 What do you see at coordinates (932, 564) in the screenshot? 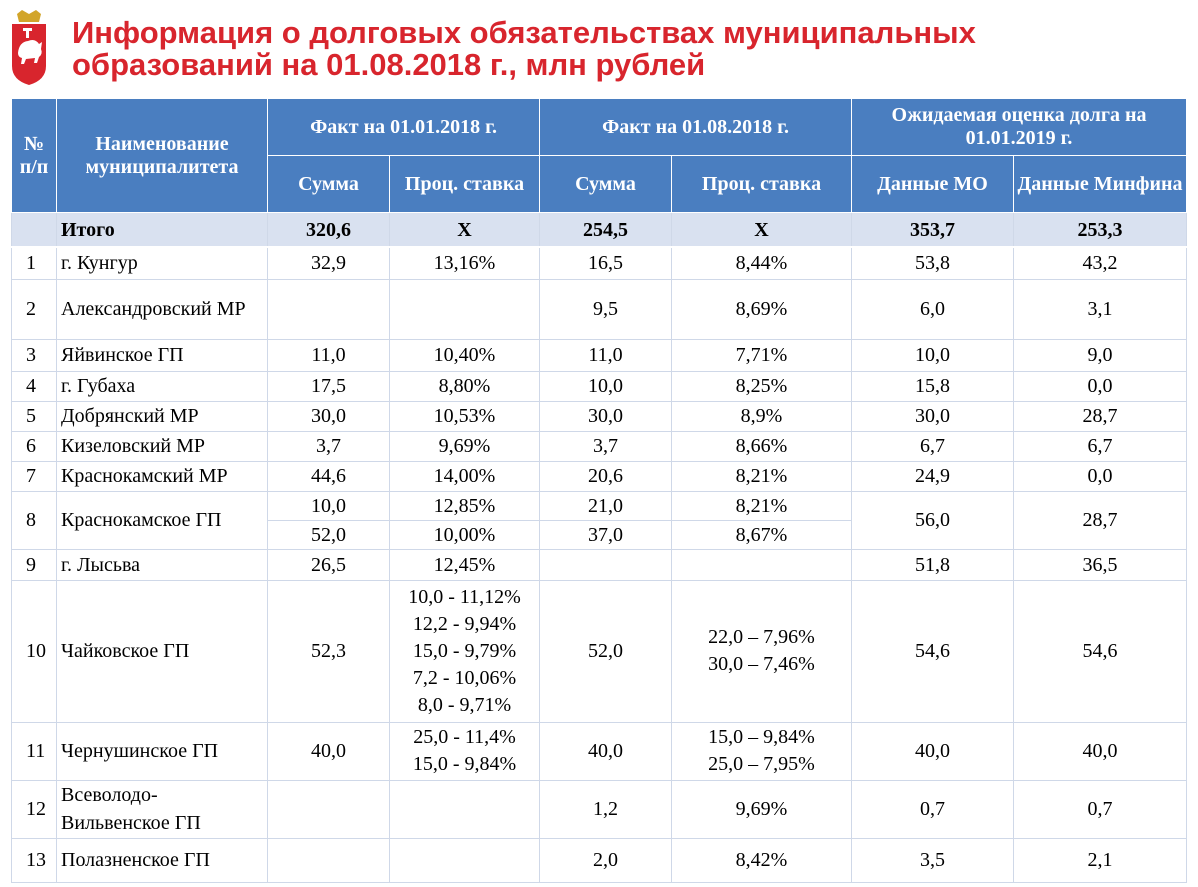
I see `mo-data: 51,8` at bounding box center [932, 564].